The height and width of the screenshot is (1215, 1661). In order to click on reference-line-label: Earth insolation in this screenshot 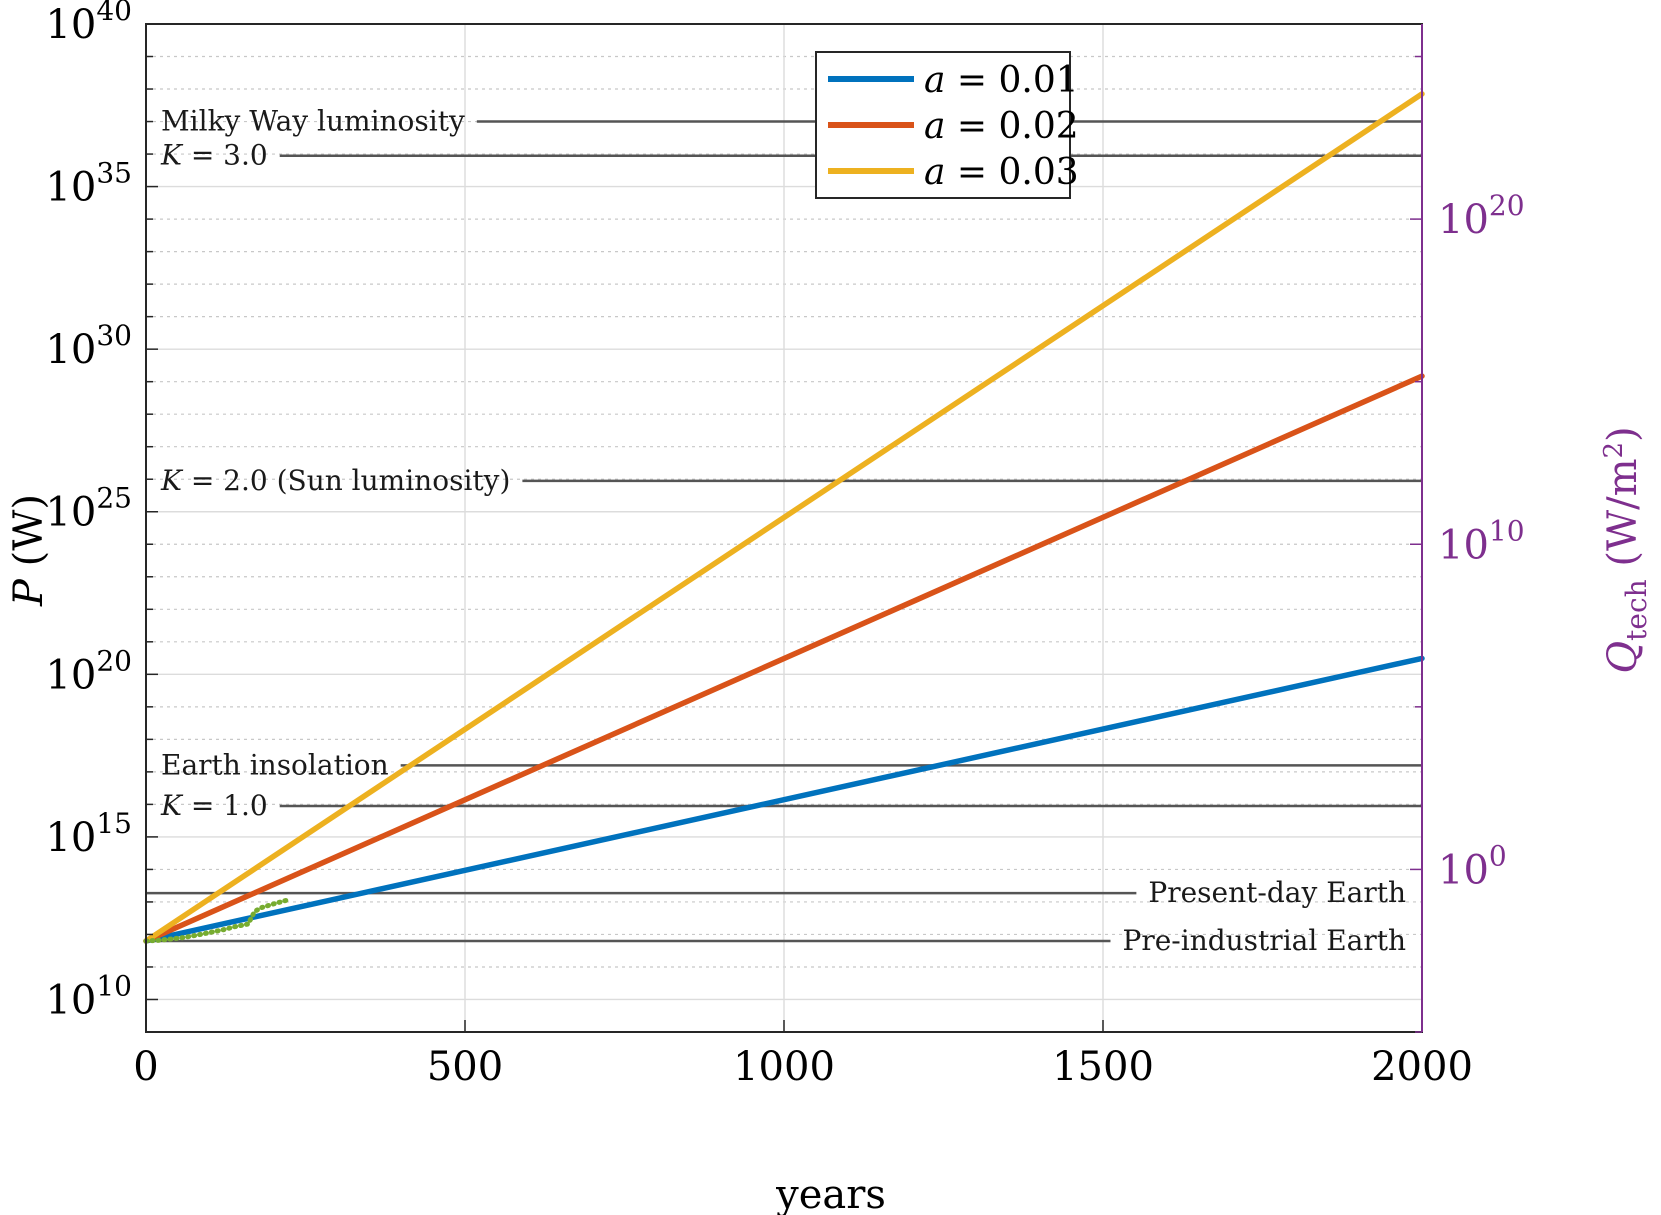, I will do `click(275, 764)`.